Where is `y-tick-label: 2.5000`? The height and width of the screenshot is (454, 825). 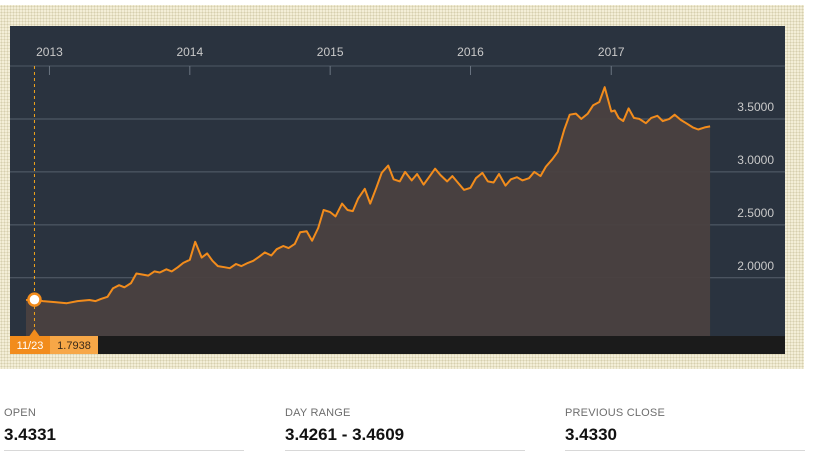
y-tick-label: 2.5000 is located at coordinates (755, 213).